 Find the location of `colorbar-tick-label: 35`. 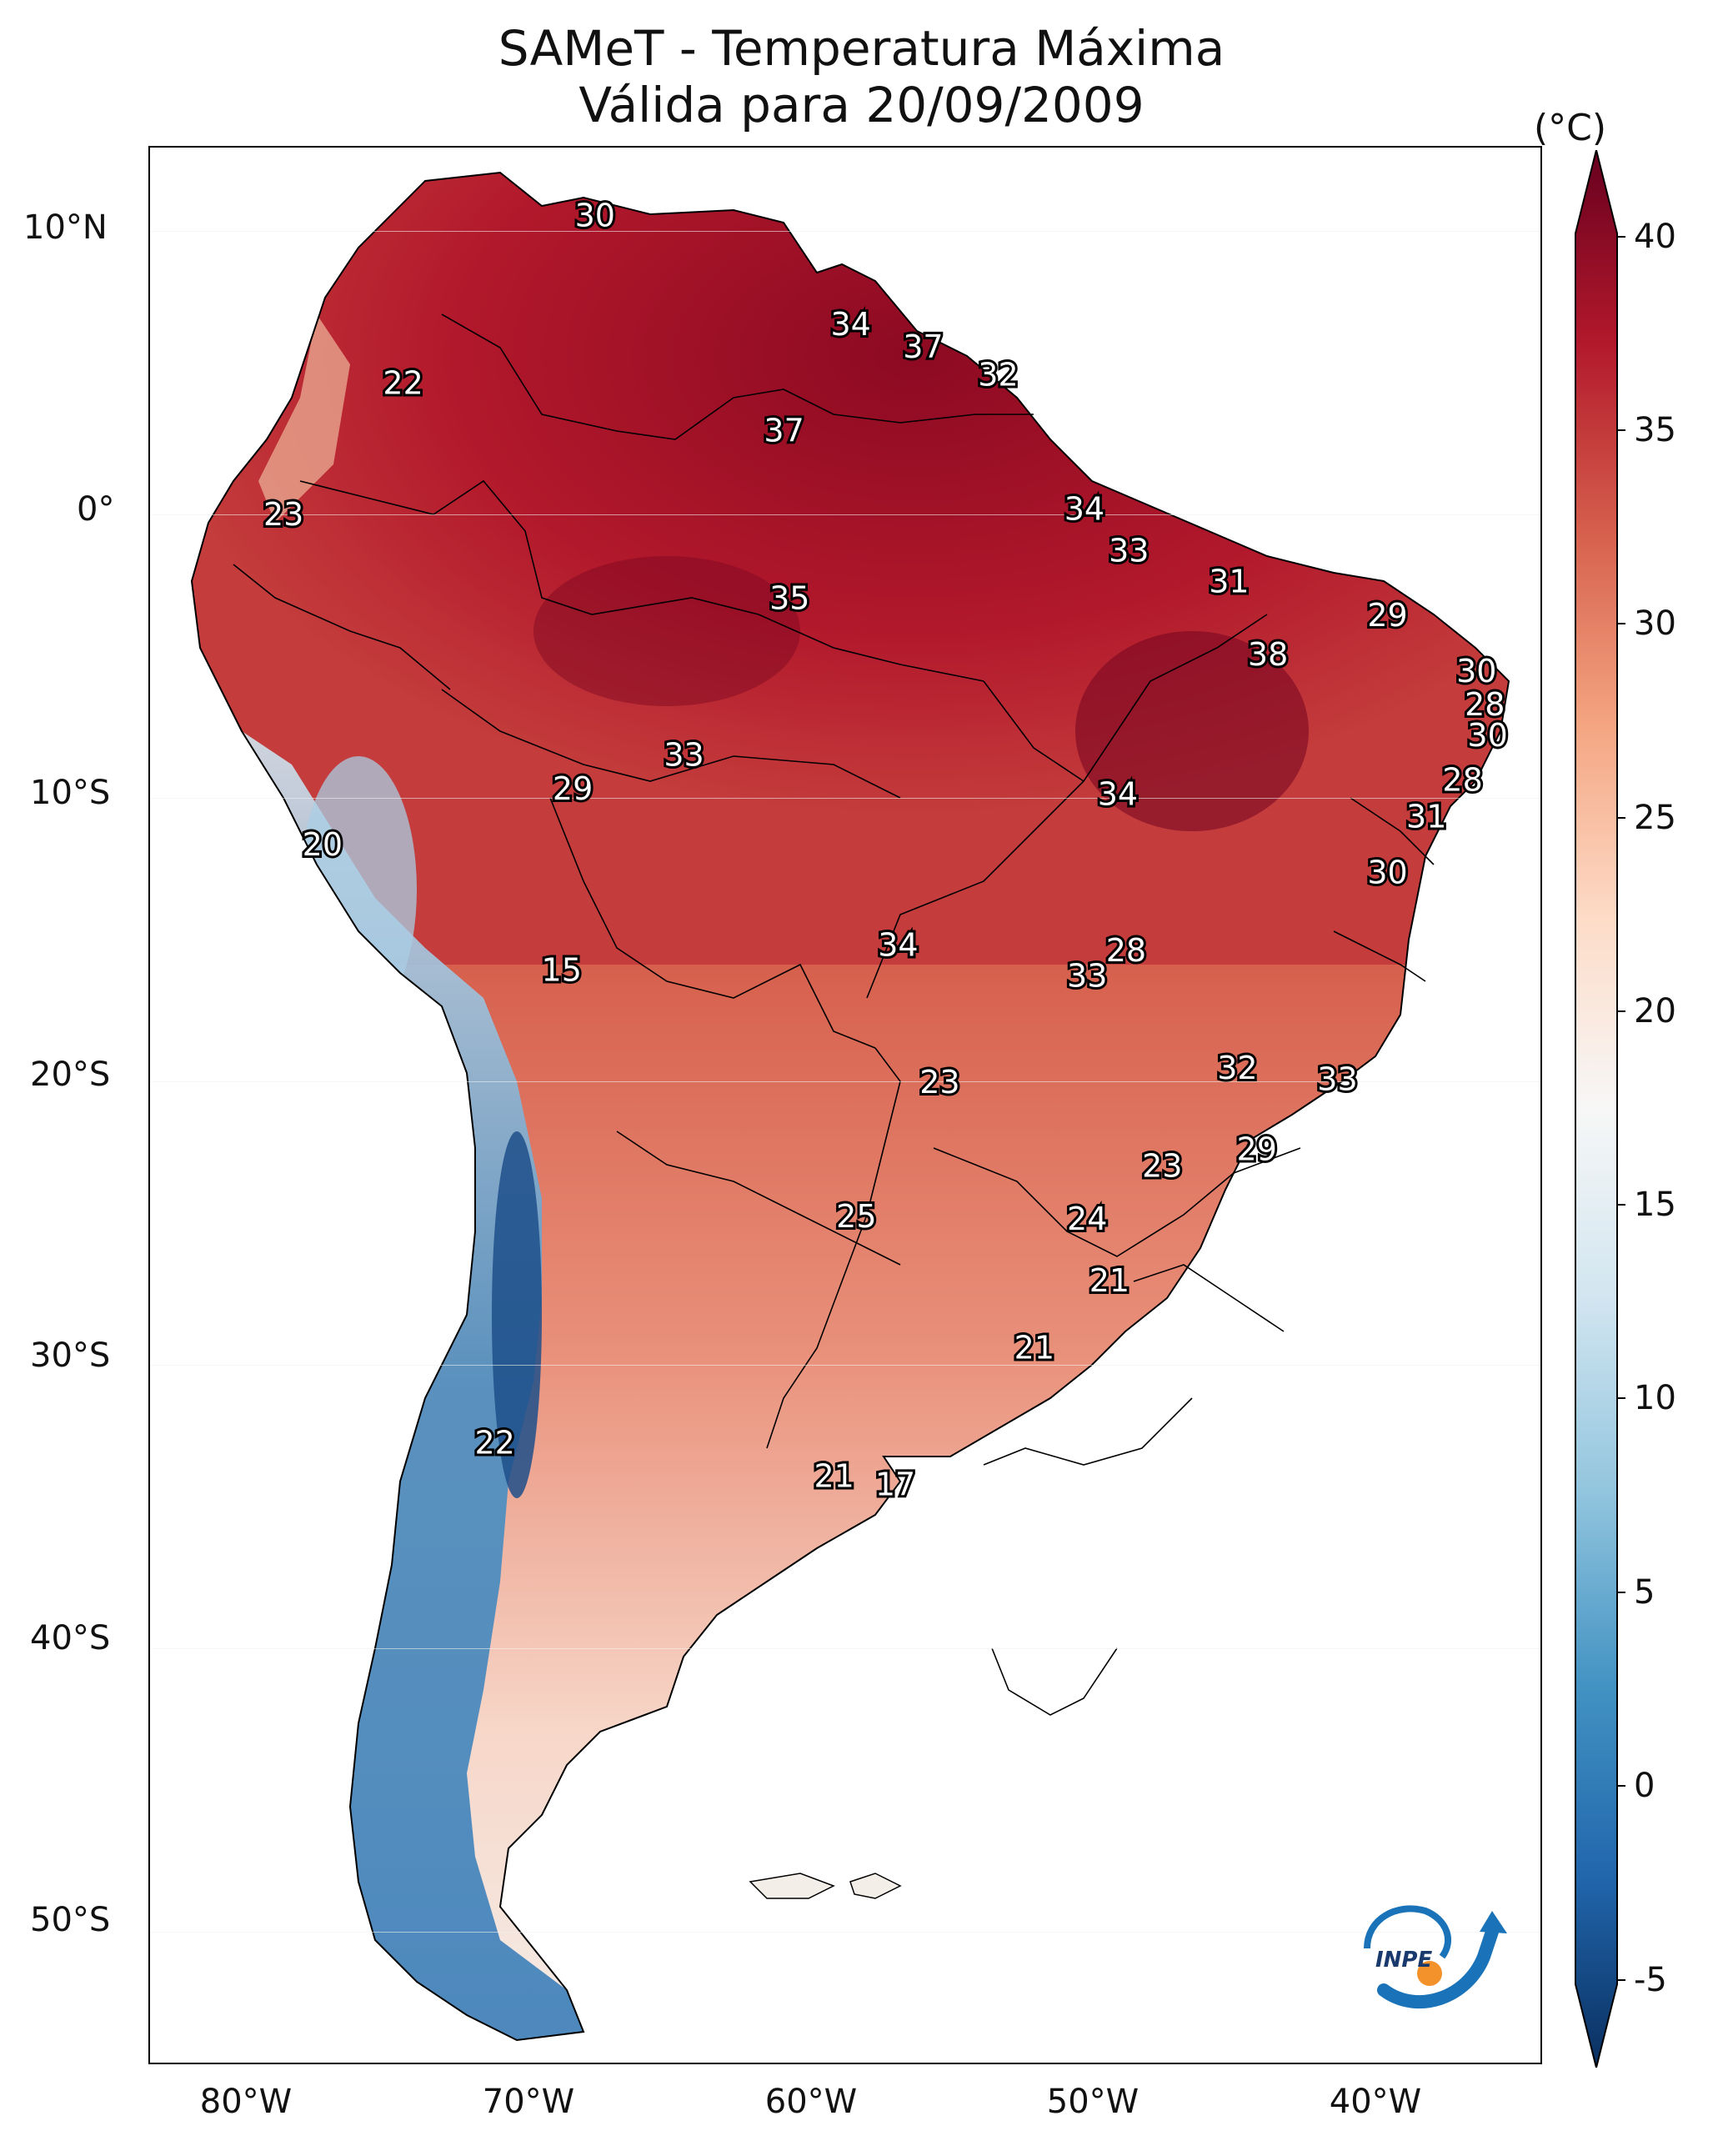

colorbar-tick-label: 35 is located at coordinates (1655, 430).